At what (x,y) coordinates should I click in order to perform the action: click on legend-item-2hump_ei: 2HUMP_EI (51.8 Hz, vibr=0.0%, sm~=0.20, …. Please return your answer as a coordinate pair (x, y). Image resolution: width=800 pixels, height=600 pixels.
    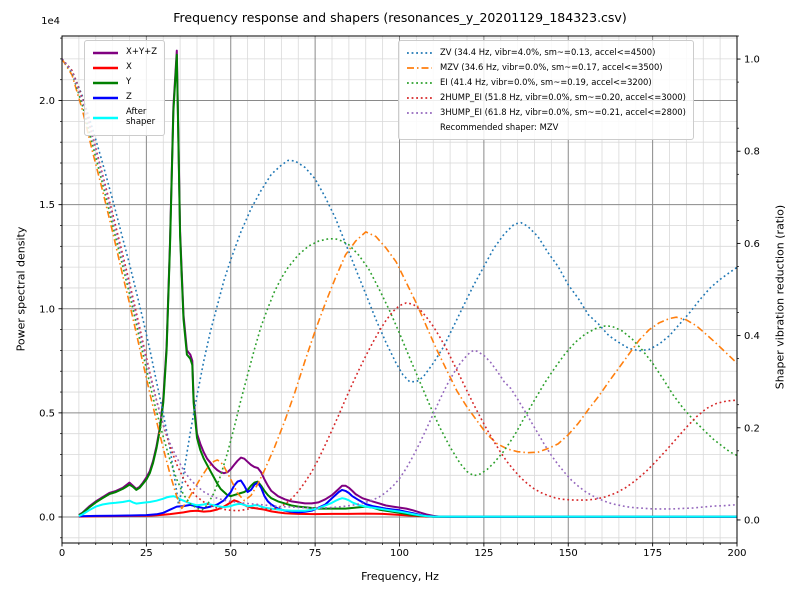
    Looking at the image, I should click on (546, 97).